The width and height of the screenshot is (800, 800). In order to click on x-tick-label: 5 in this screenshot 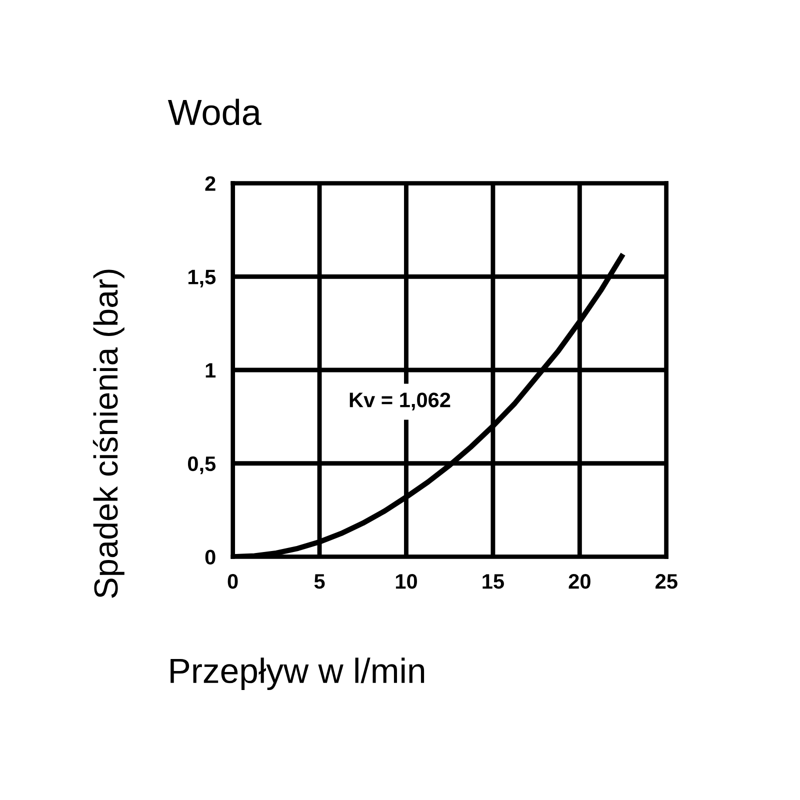, I will do `click(319, 581)`.